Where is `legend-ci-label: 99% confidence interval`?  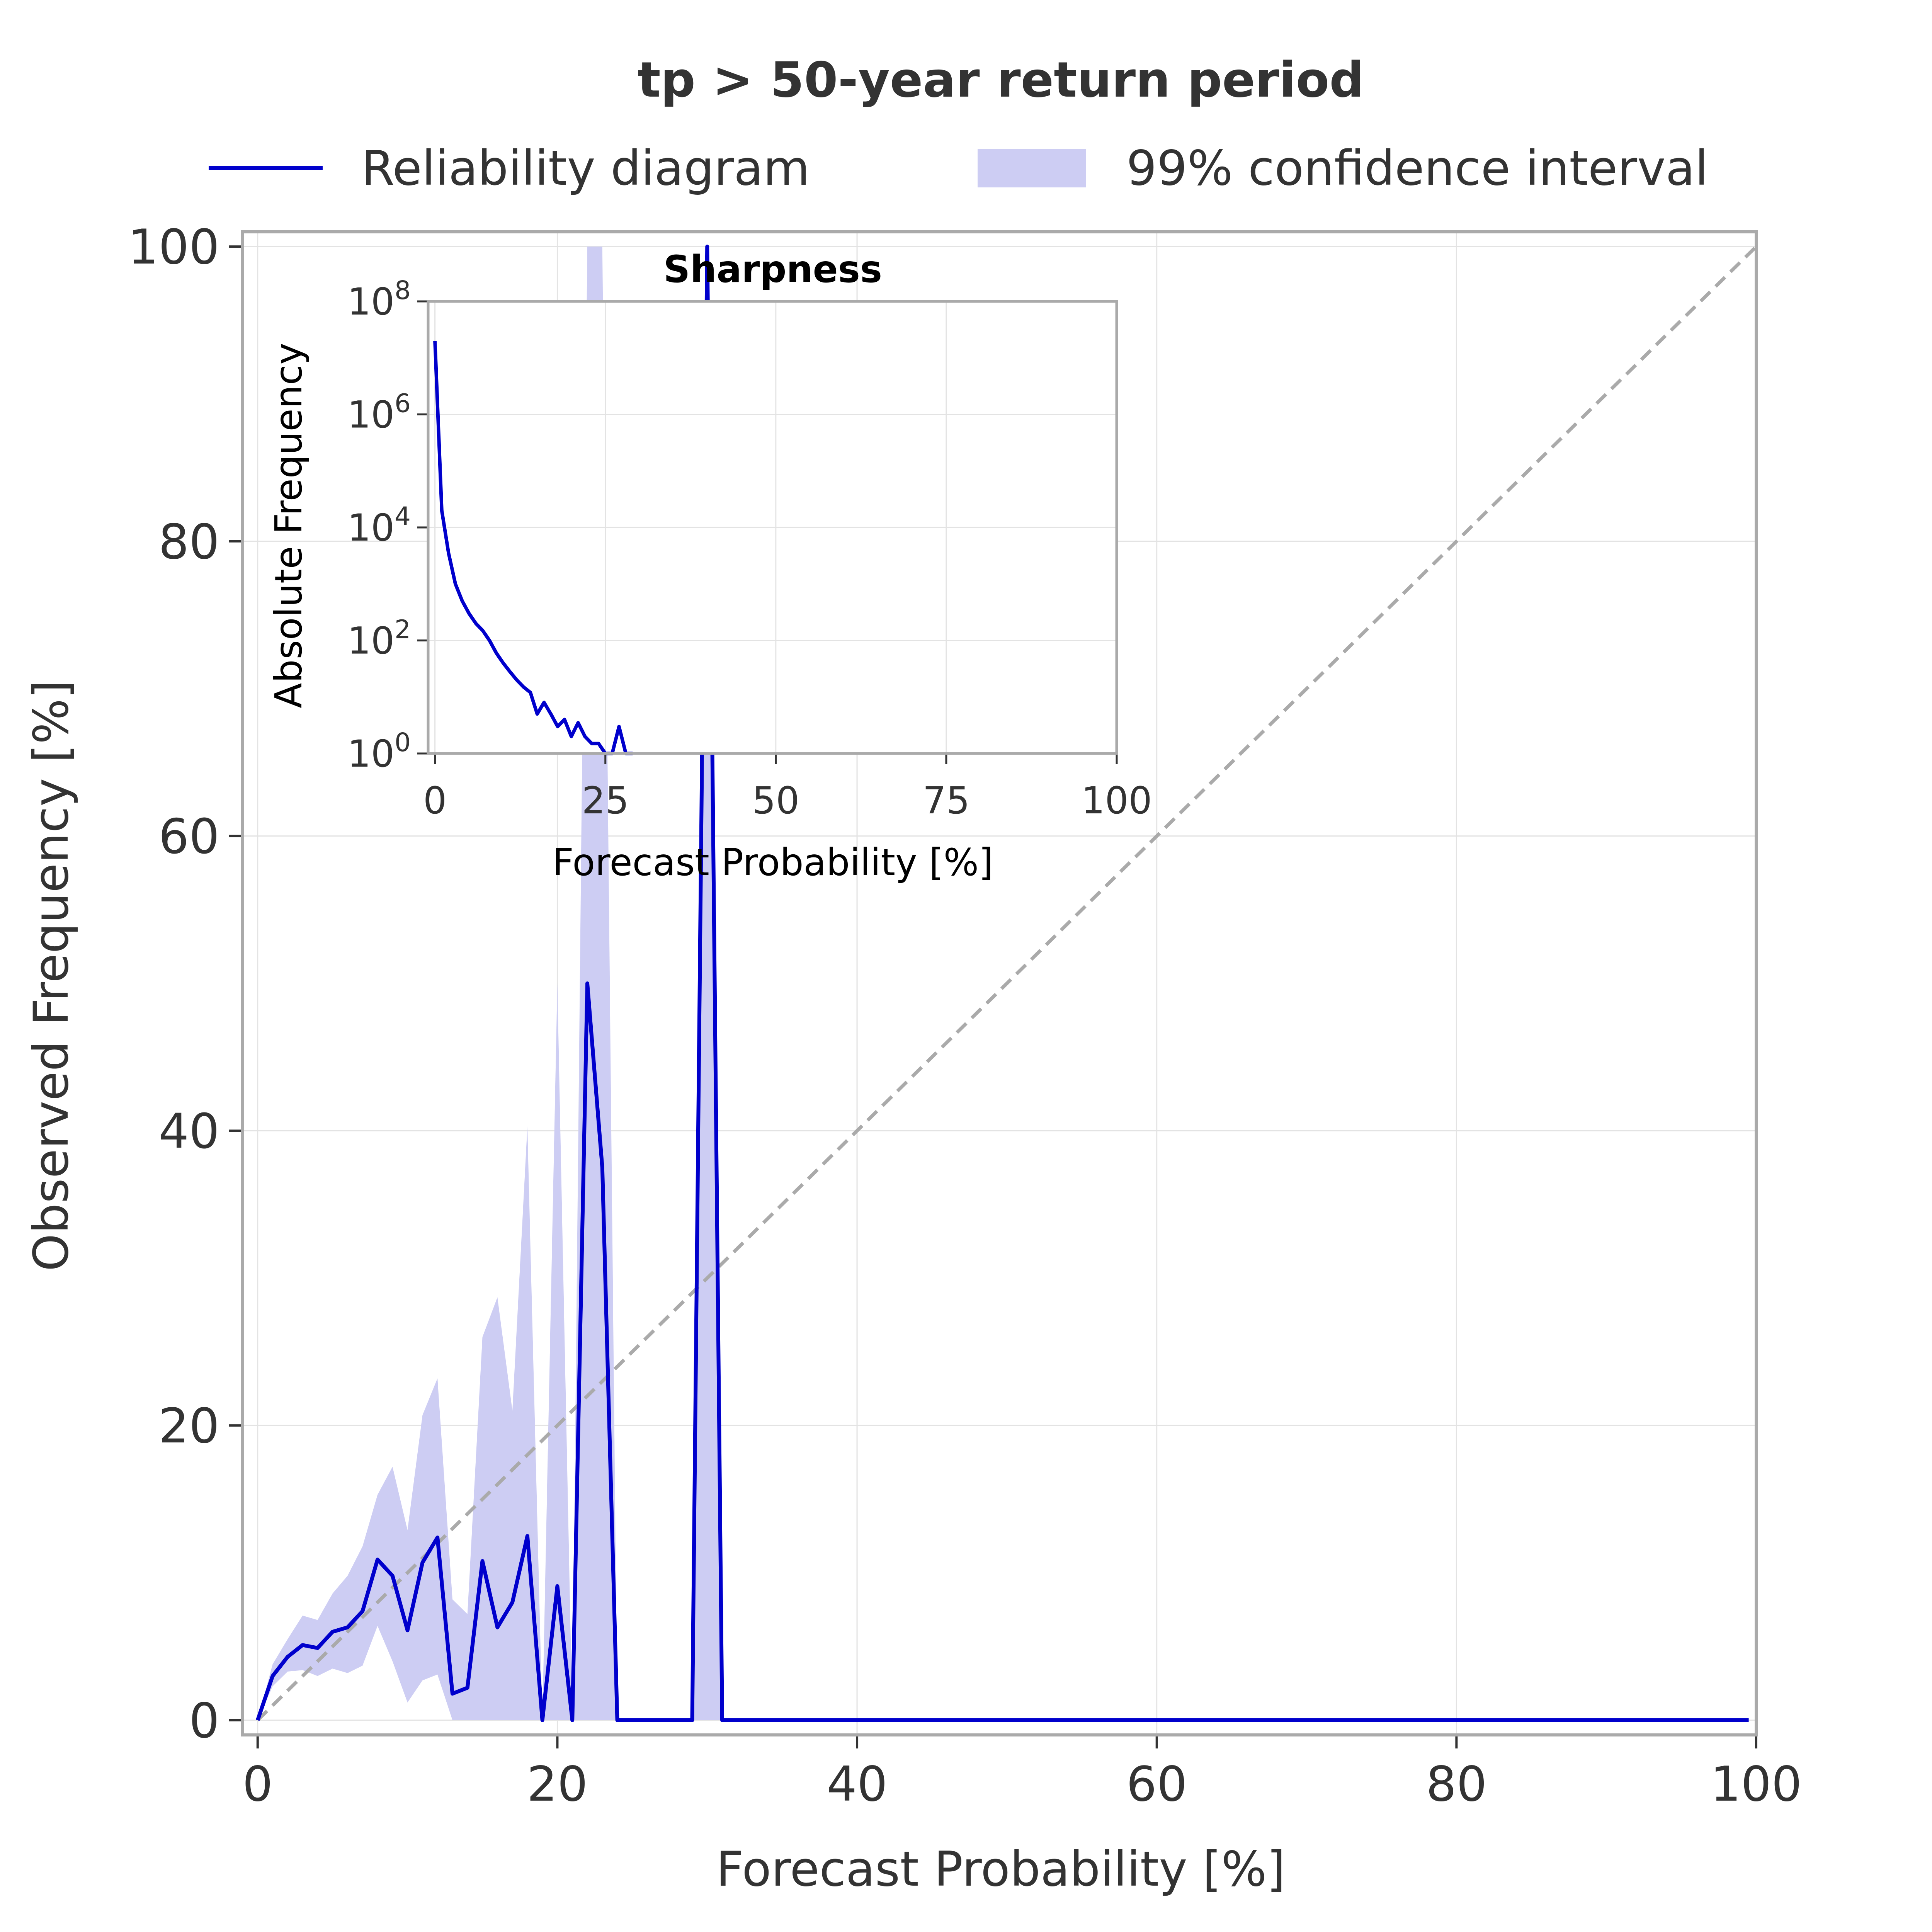 legend-ci-label: 99% confidence interval is located at coordinates (1417, 168).